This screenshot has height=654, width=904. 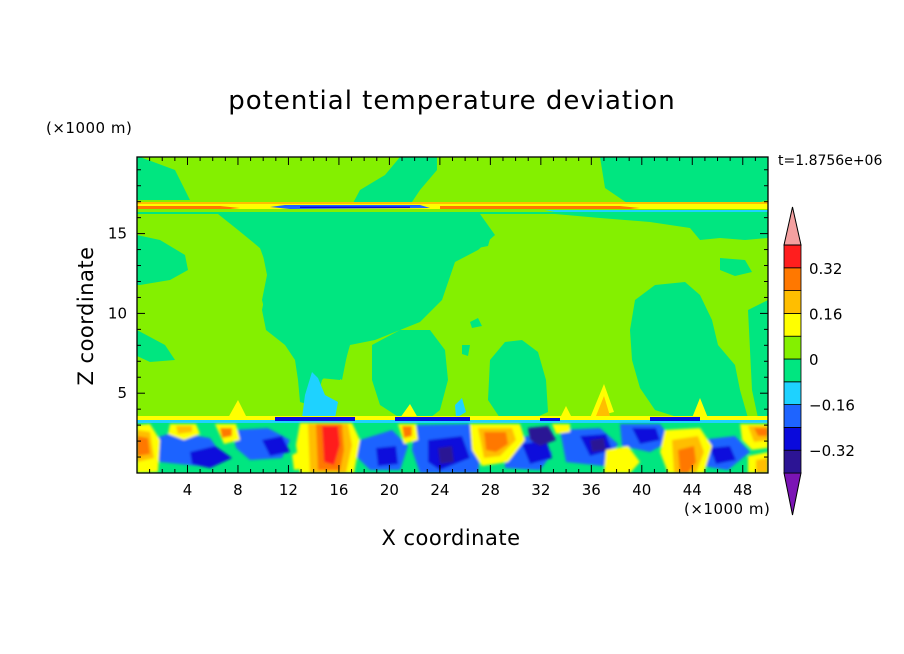 I want to click on cyan-patch-small, so click(x=460, y=408).